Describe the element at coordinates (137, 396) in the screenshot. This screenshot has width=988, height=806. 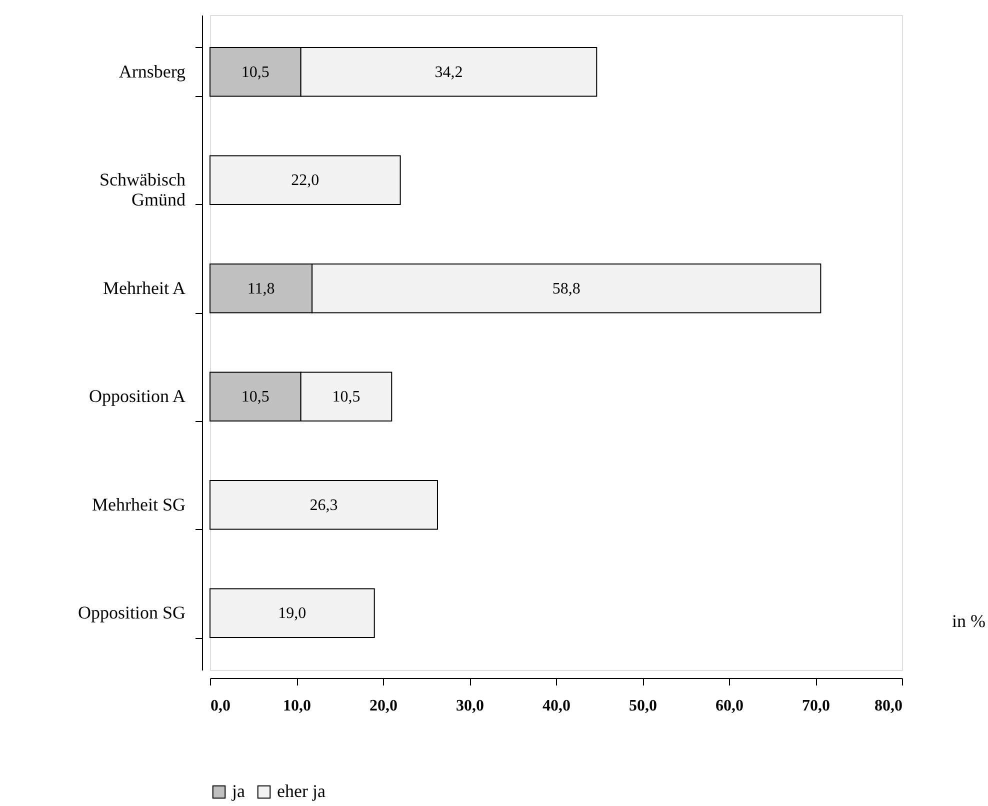
I see `y-tick-label: Opposition A` at that location.